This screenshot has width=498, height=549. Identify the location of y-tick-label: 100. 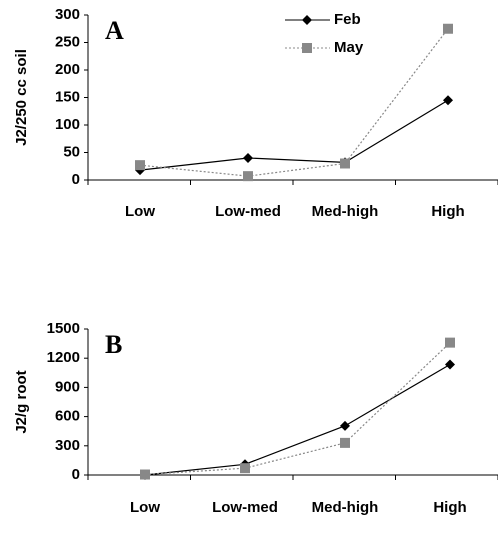
(67, 124).